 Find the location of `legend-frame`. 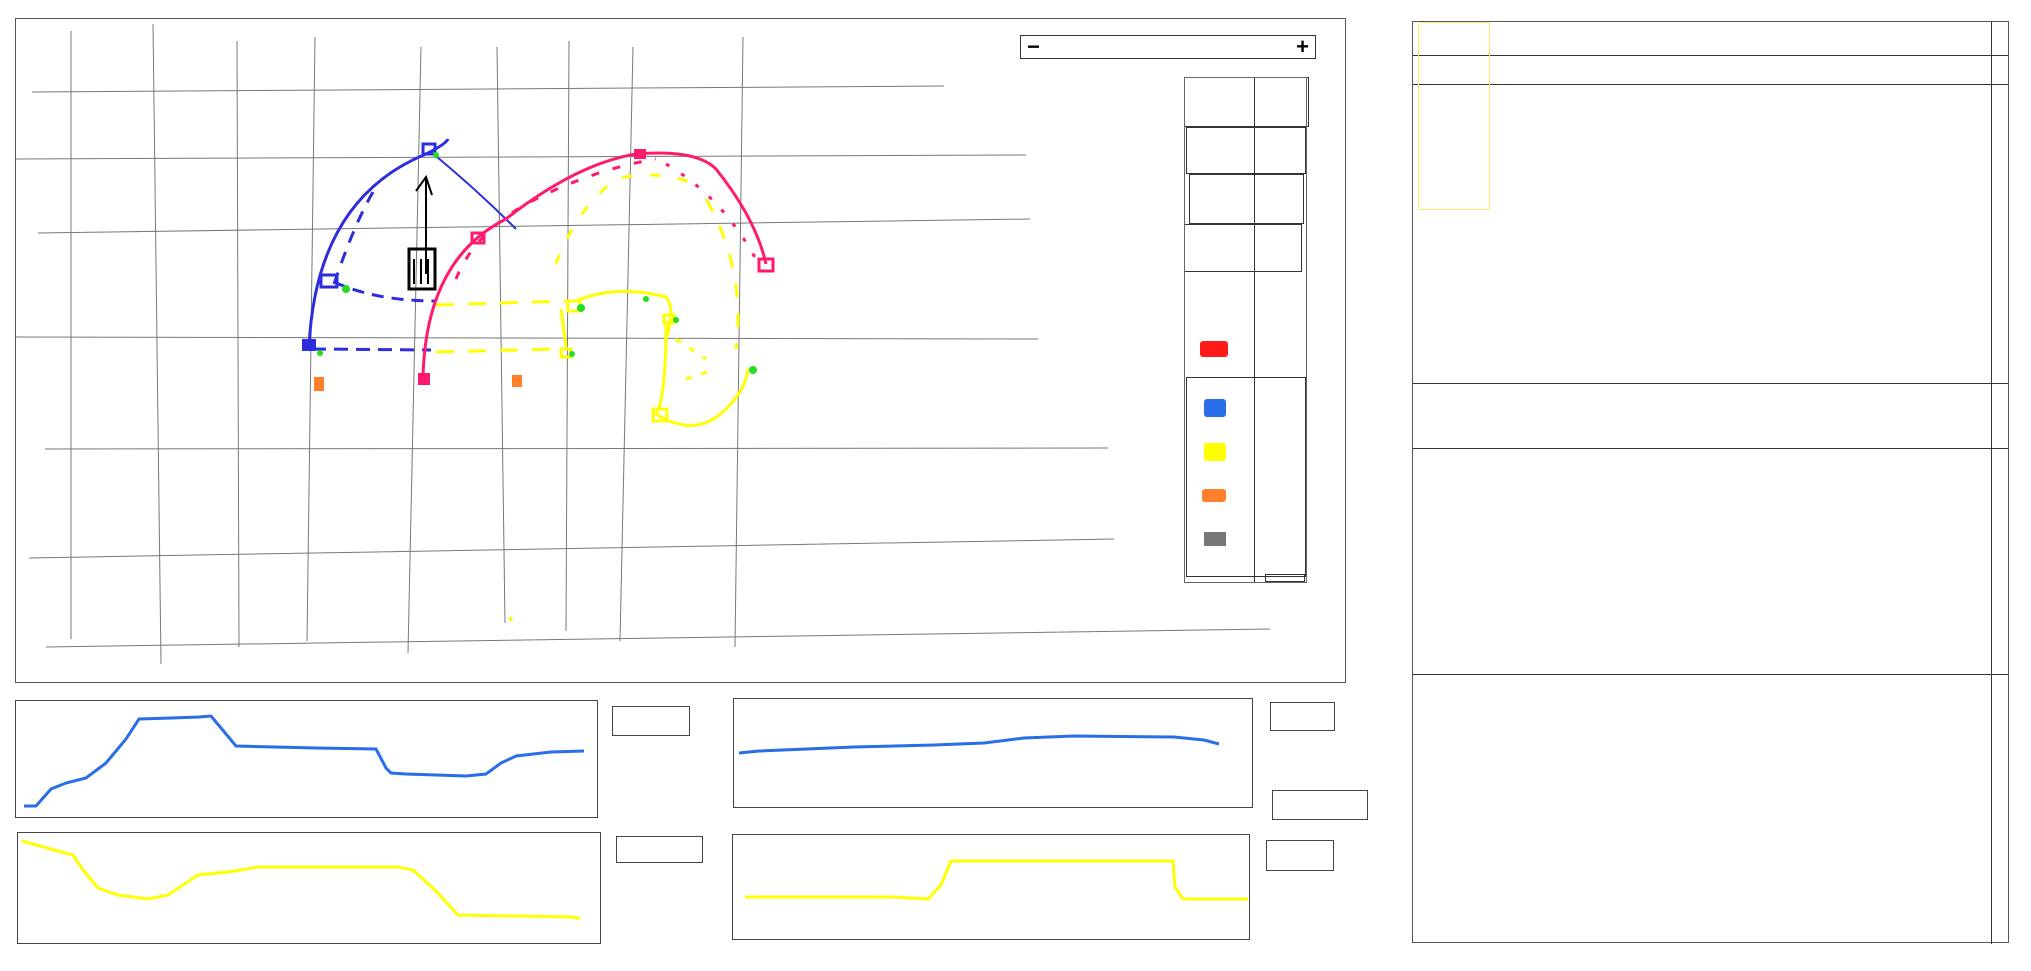

legend-frame is located at coordinates (1245, 330).